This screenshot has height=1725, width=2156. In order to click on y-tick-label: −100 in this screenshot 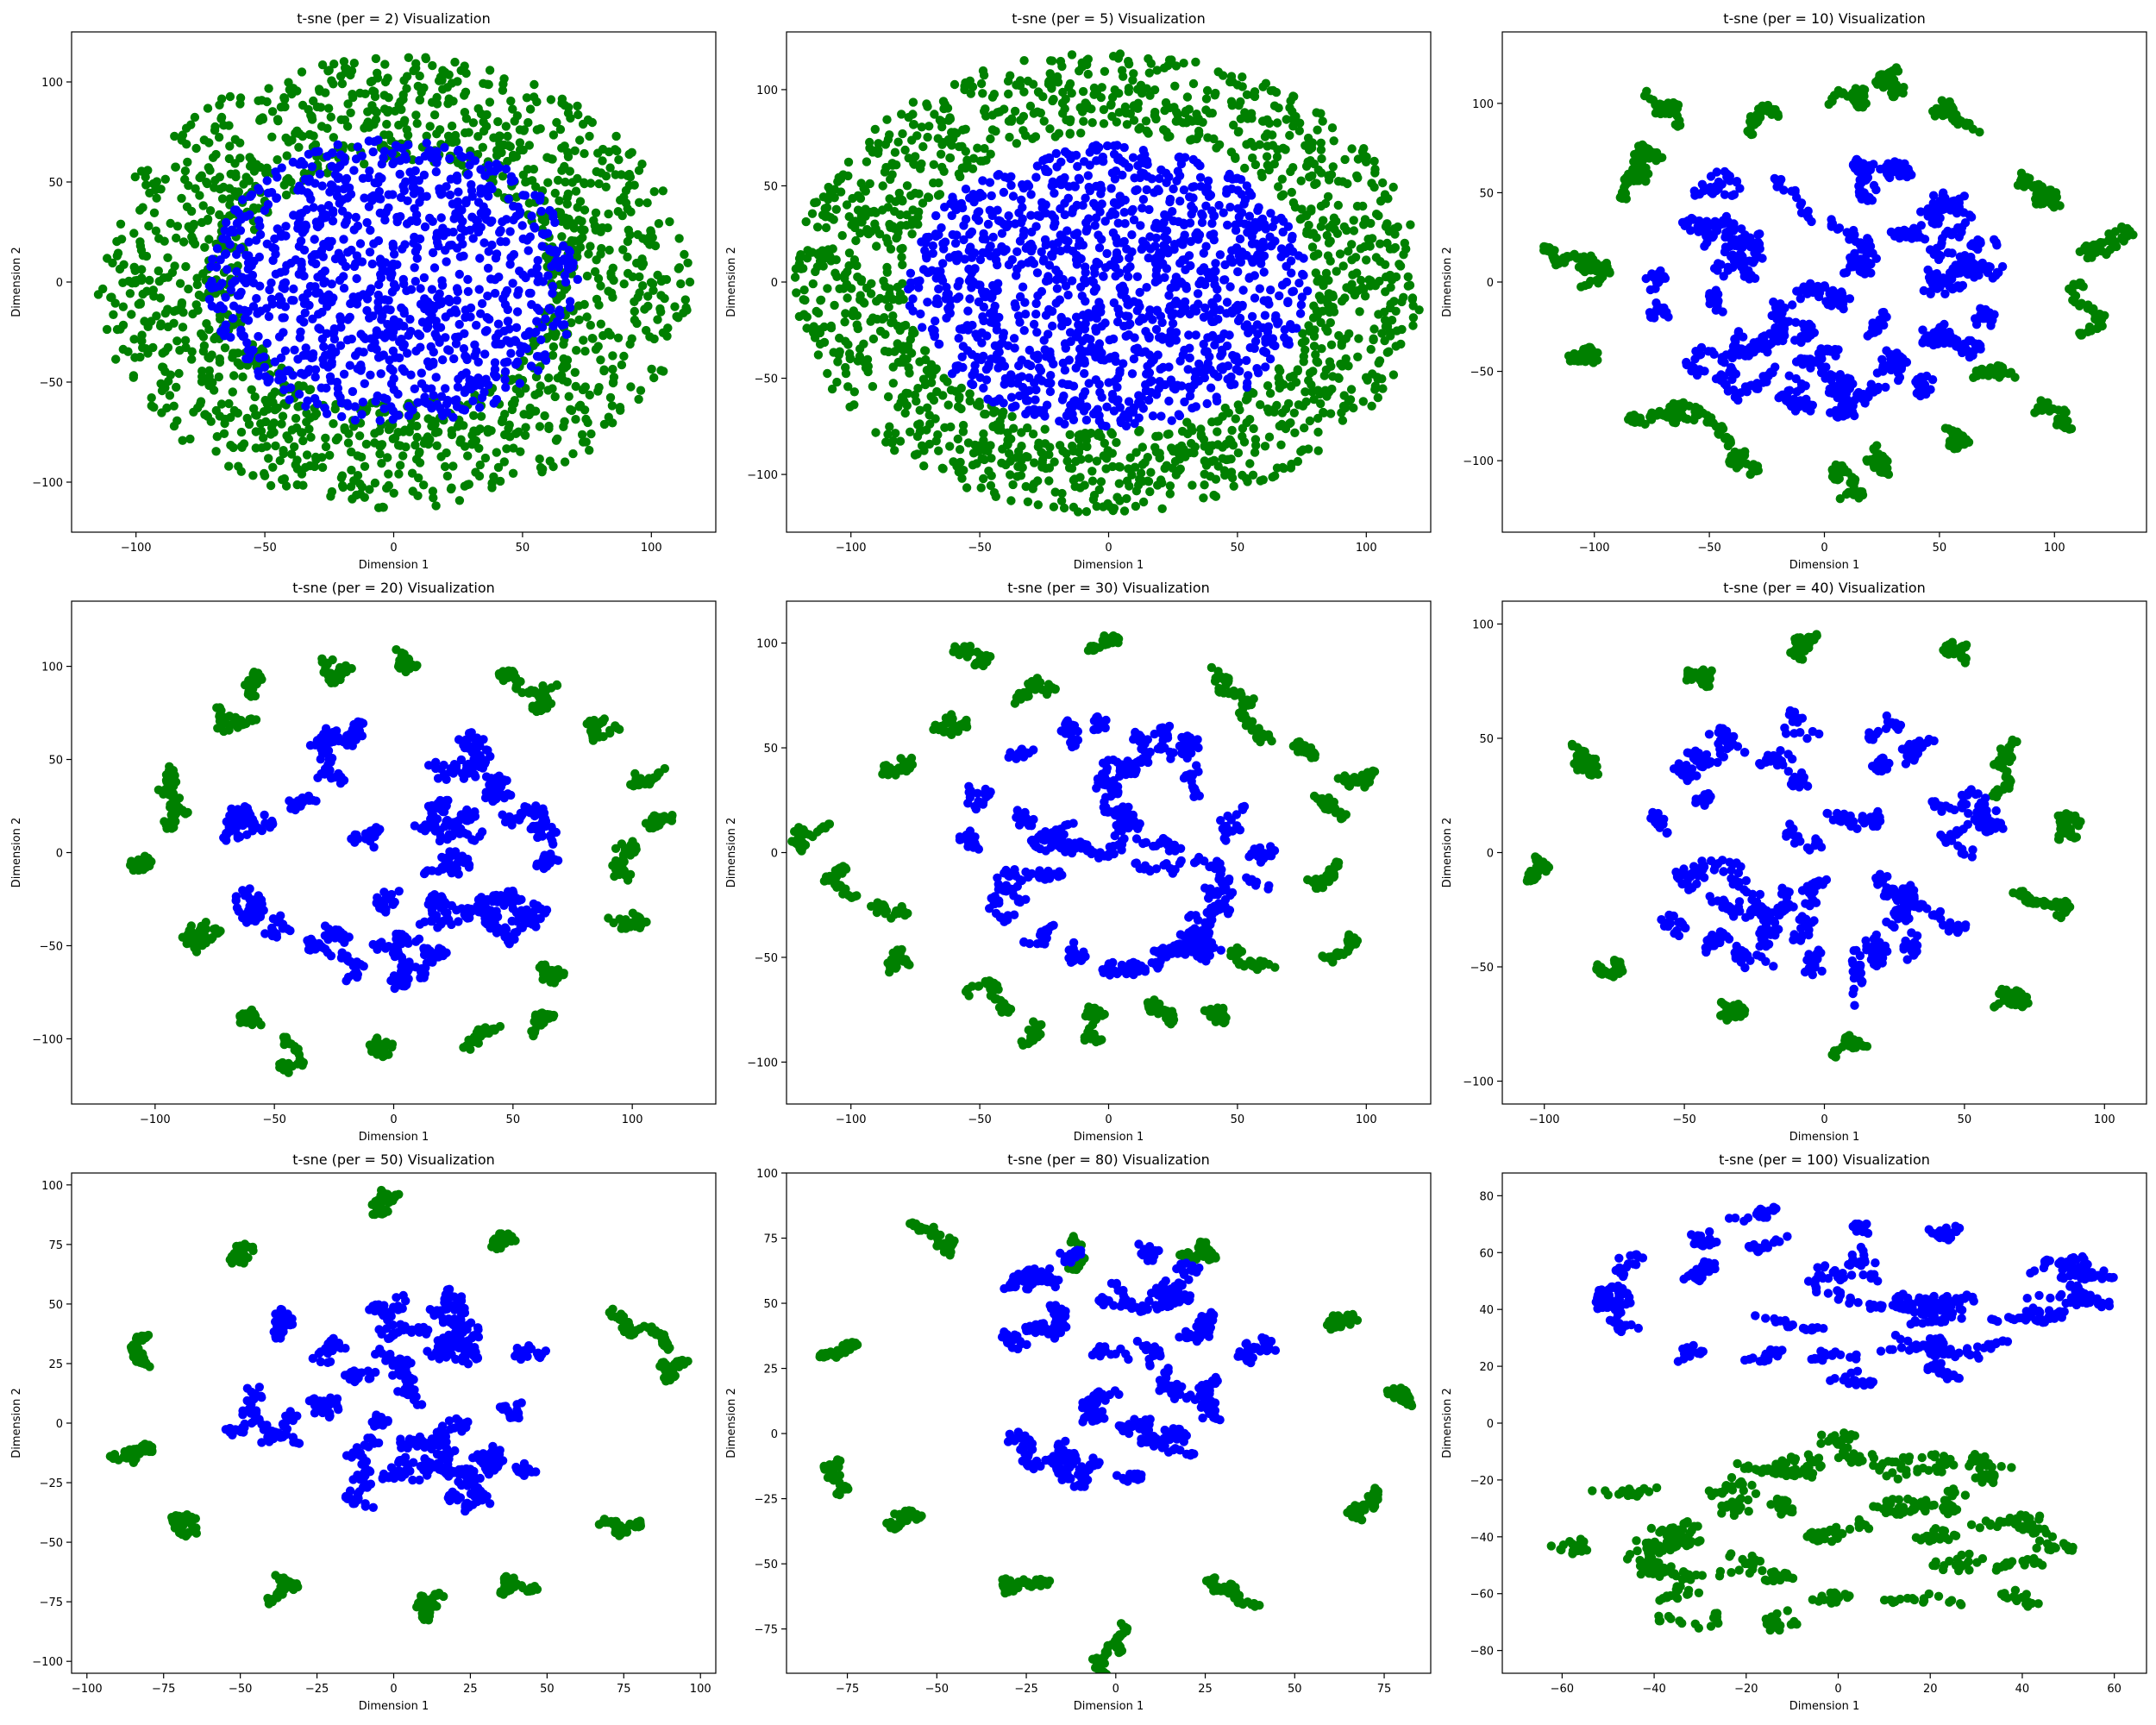, I will do `click(47, 483)`.